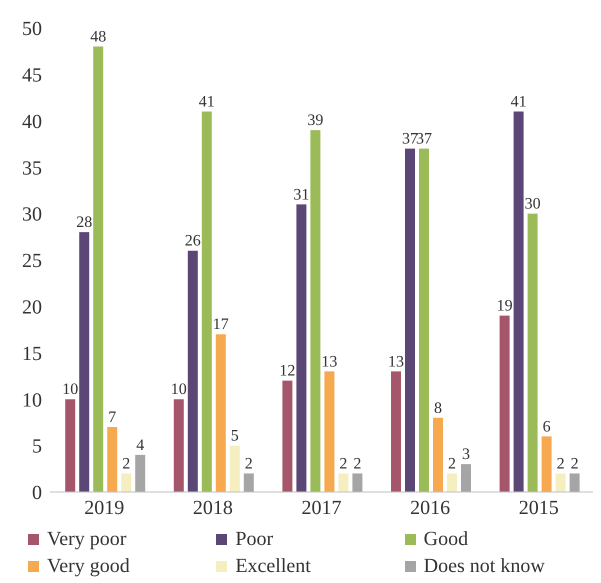  Describe the element at coordinates (192, 241) in the screenshot. I see `data-label: 26` at that location.